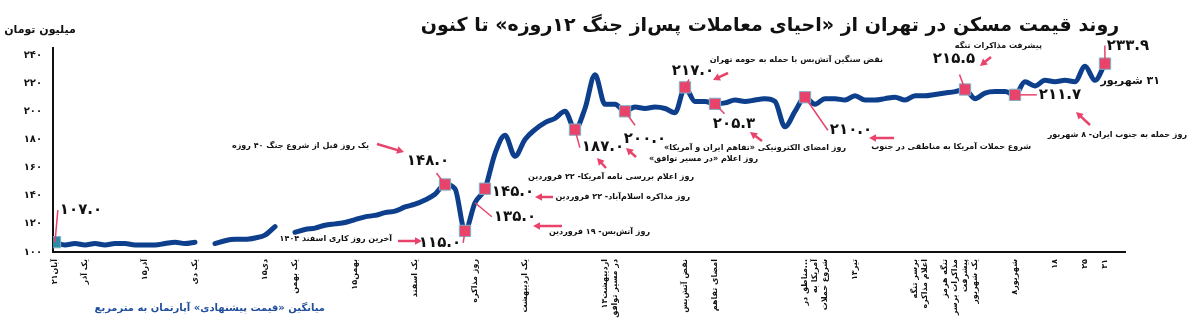 This screenshot has height=319, width=1200. I want to click on annotation: شروع حملات آمریکا به مناطقی در جنوب, so click(951, 146).